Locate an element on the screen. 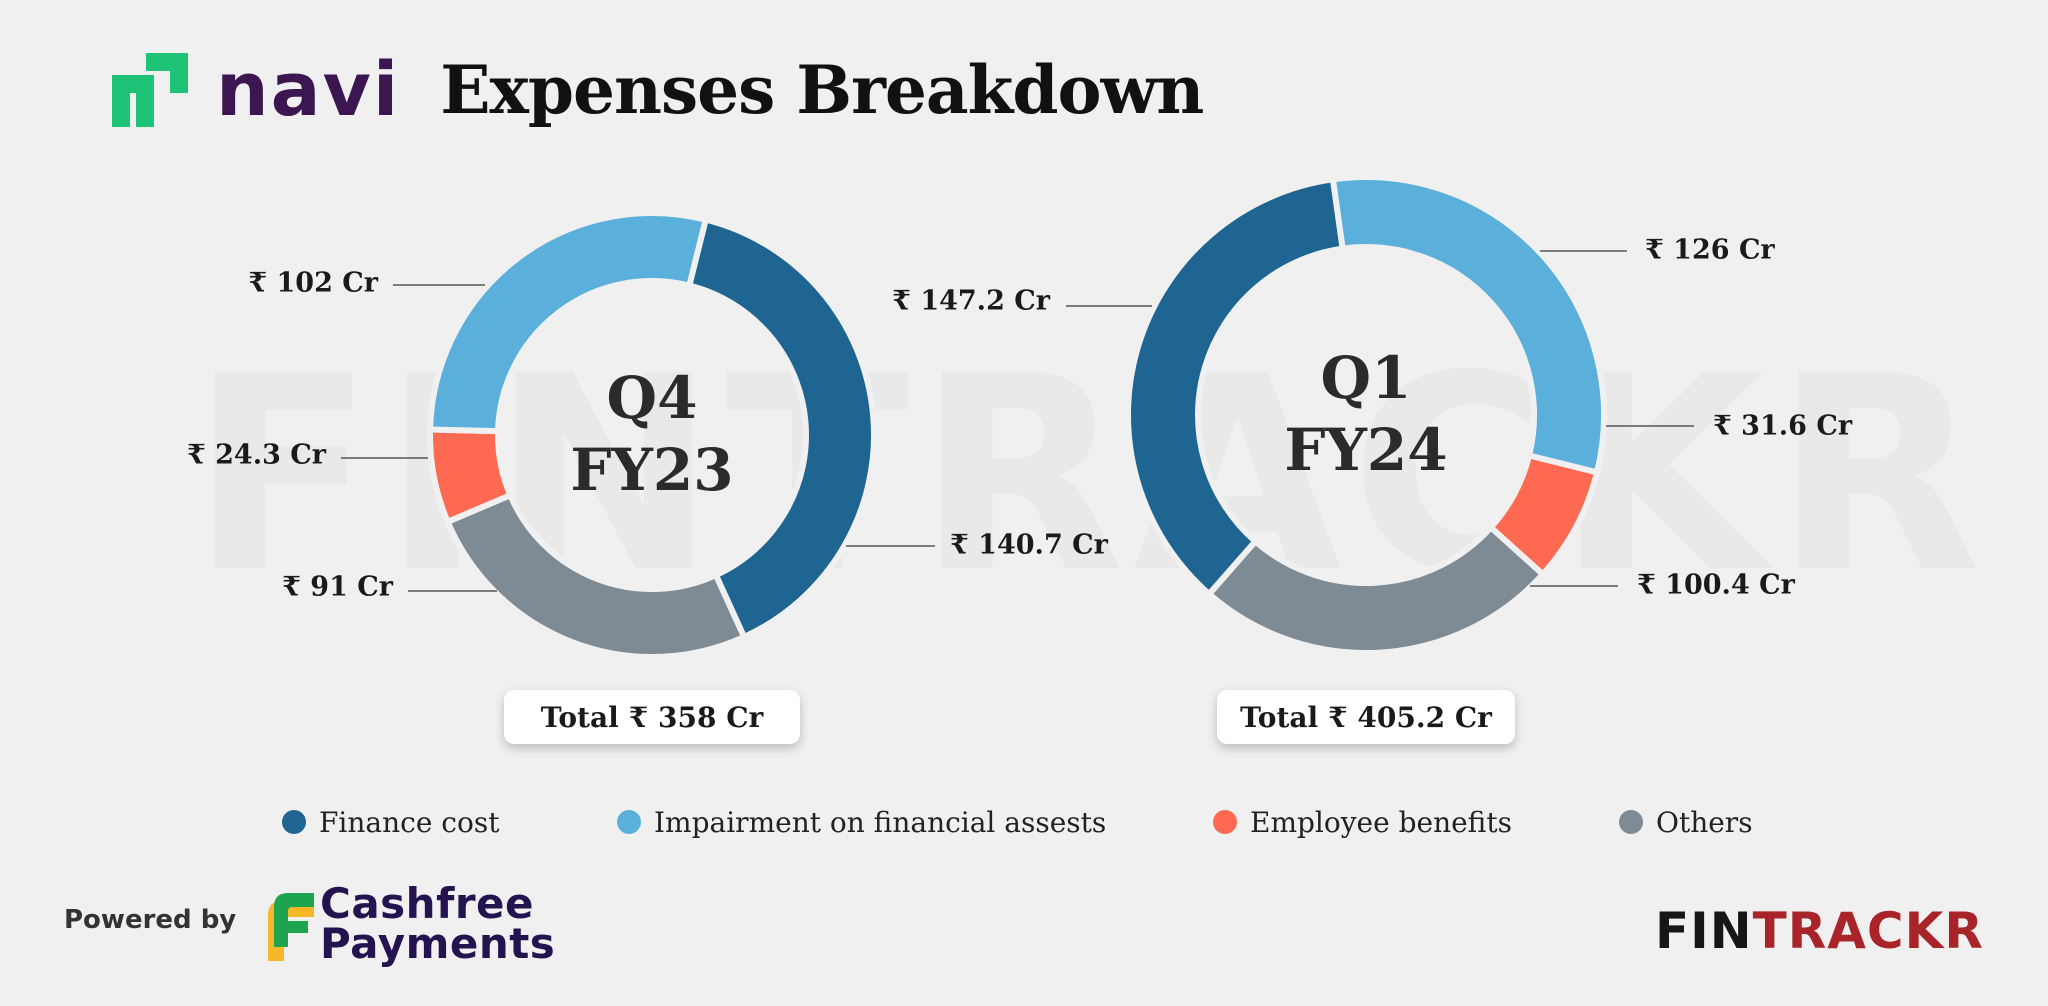 This screenshot has height=1006, width=2048. legend-item-impairment: Impairment on financial assests is located at coordinates (862, 822).